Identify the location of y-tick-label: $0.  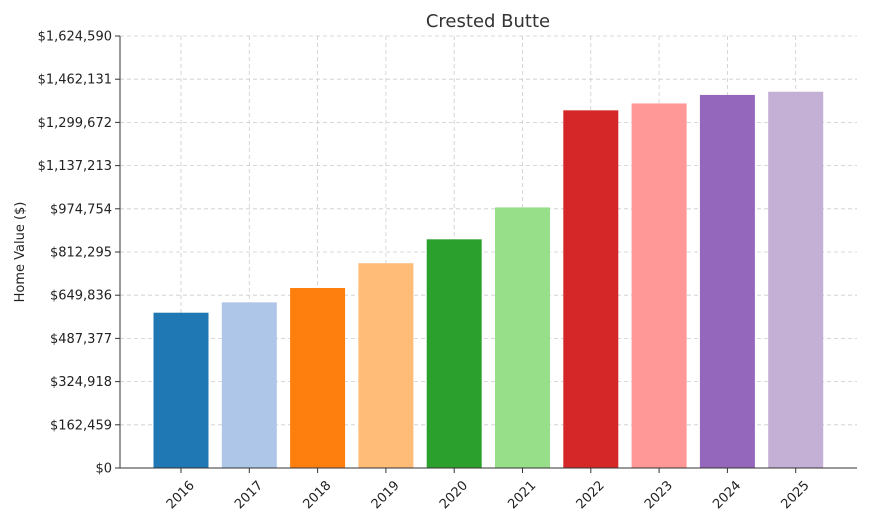
(103, 469).